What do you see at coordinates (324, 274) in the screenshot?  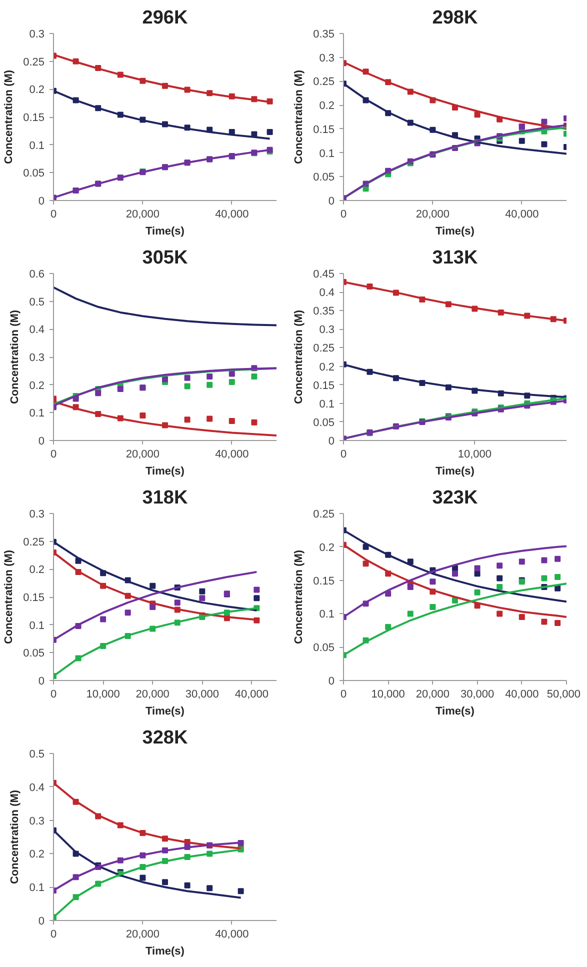 I see `y-tick-label: 0.45` at bounding box center [324, 274].